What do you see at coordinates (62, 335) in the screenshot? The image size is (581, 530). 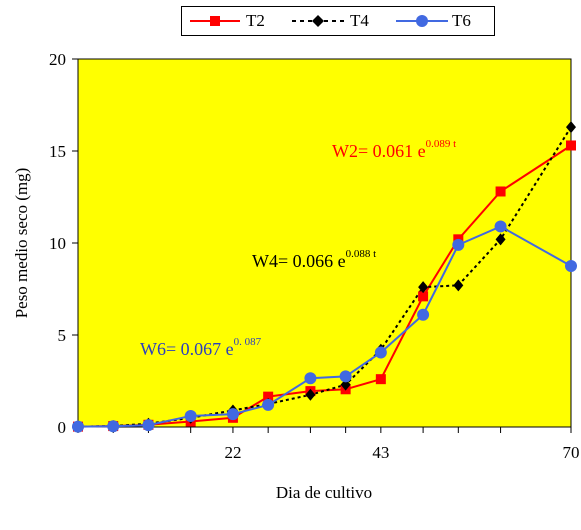 I see `y-tick-label: 5` at bounding box center [62, 335].